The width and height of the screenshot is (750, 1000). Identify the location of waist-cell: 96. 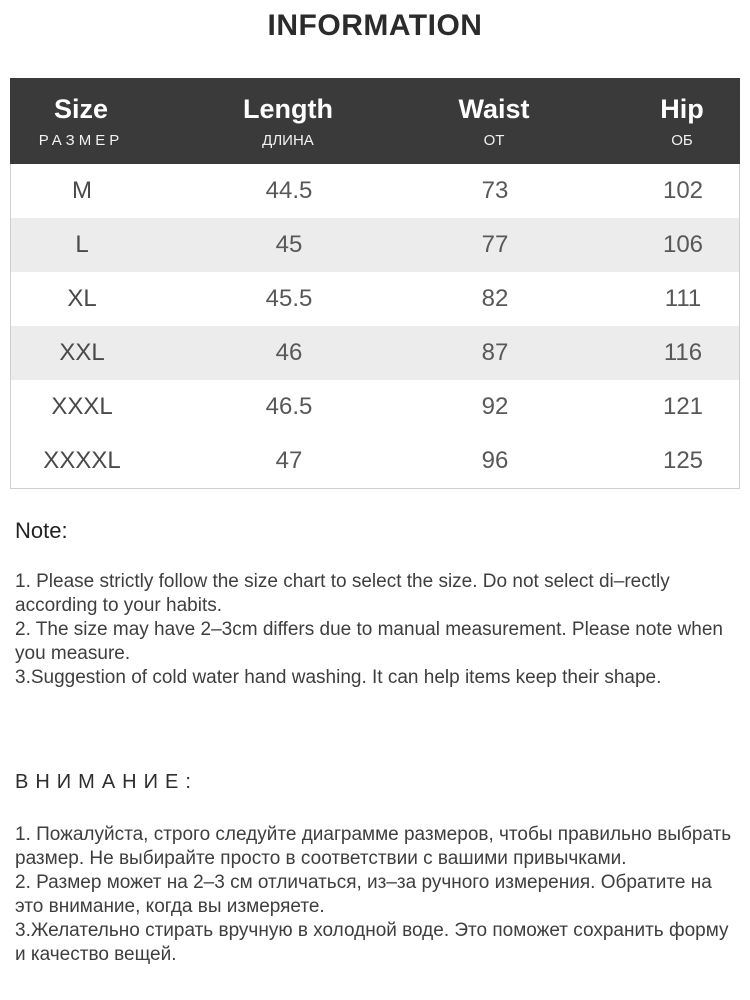
(495, 460).